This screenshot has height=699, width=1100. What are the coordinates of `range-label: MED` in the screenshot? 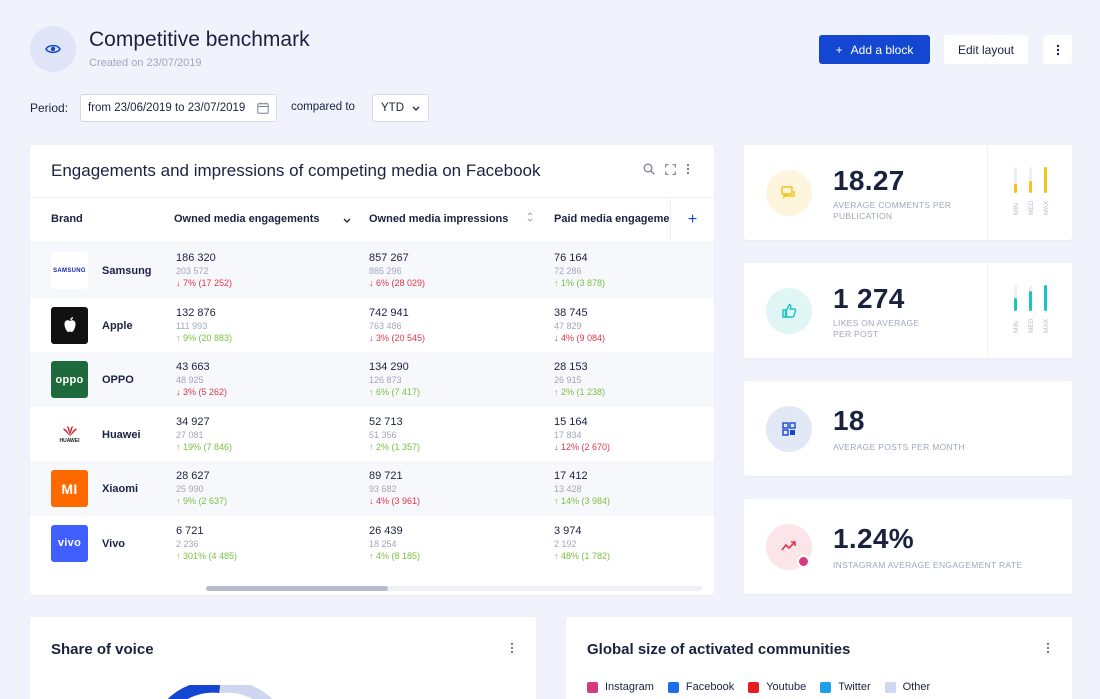 It's located at (1031, 207).